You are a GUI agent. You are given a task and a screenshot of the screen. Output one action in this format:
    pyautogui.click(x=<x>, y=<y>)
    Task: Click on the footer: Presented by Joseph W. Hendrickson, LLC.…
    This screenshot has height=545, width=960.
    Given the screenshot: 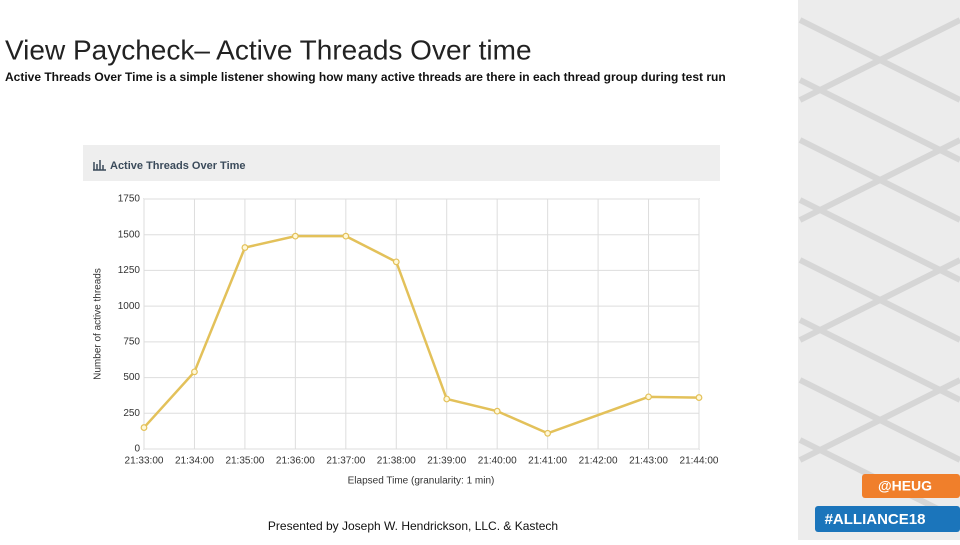 What is the action you would take?
    pyautogui.click(x=413, y=526)
    